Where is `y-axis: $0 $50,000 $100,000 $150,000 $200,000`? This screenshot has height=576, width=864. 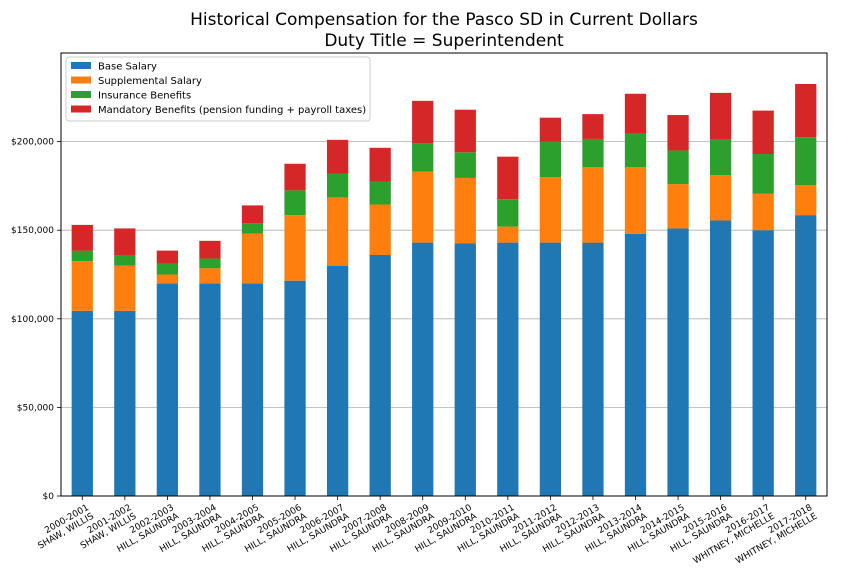
y-axis: $0 $50,000 $100,000 $150,000 $200,000 is located at coordinates (36, 320).